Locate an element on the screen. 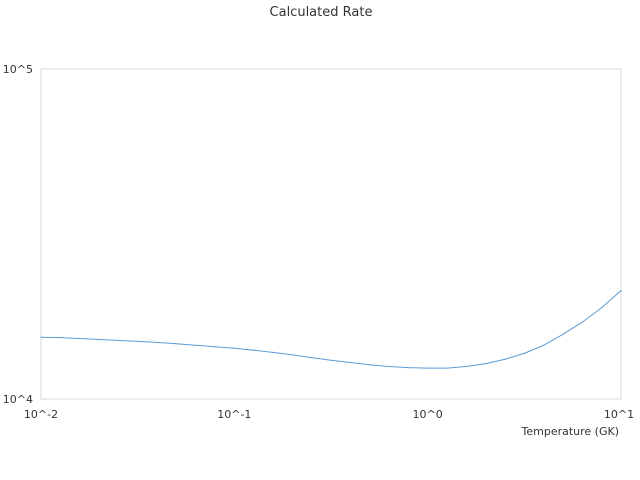 Image resolution: width=640 pixels, height=480 pixels. series-line is located at coordinates (331, 329).